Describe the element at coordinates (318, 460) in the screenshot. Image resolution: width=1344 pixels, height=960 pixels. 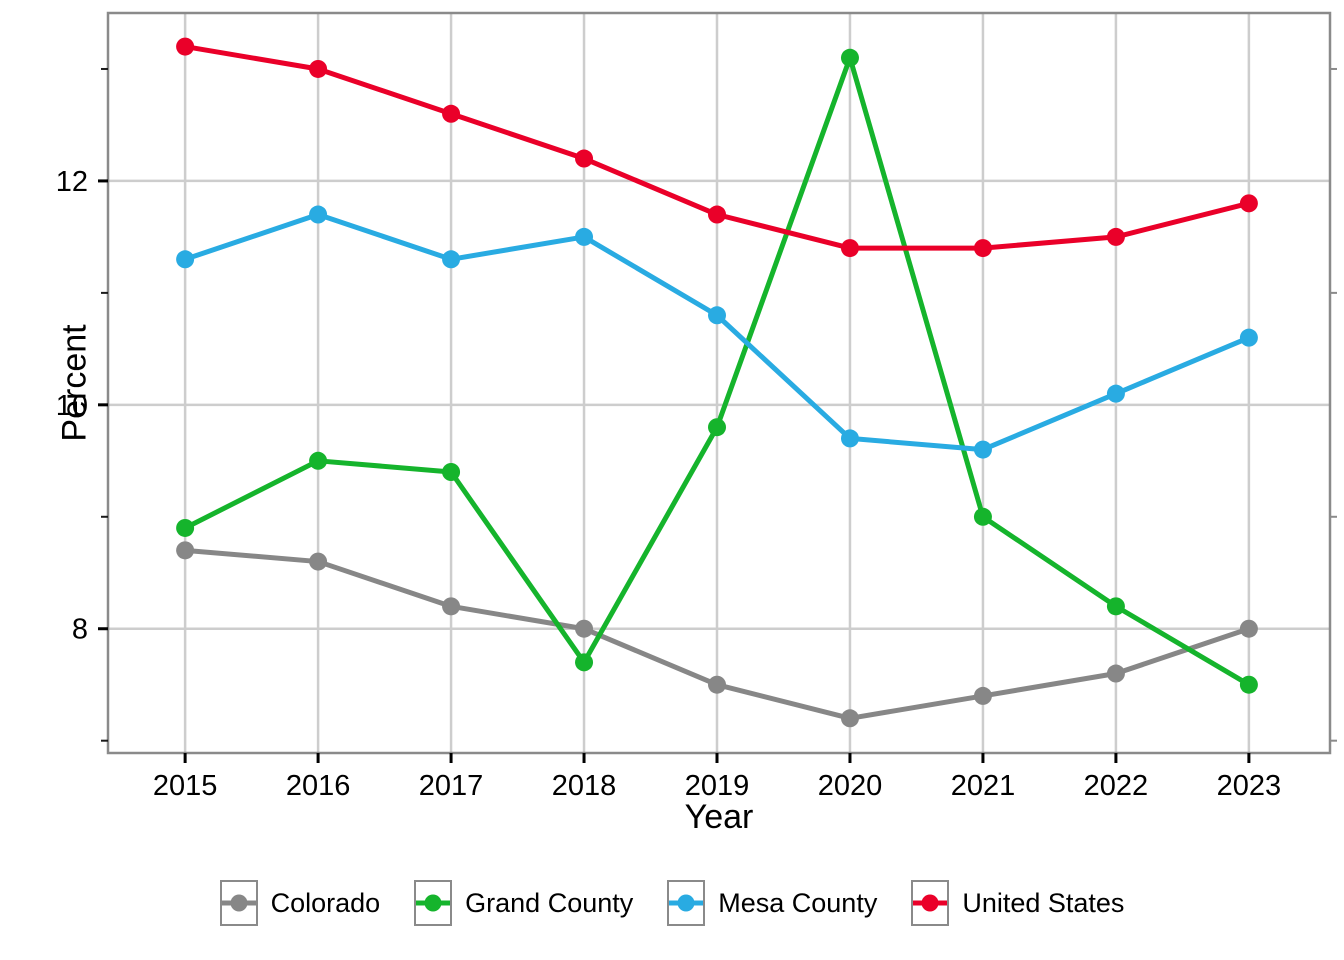
I see `data-point-grand-county-2016` at that location.